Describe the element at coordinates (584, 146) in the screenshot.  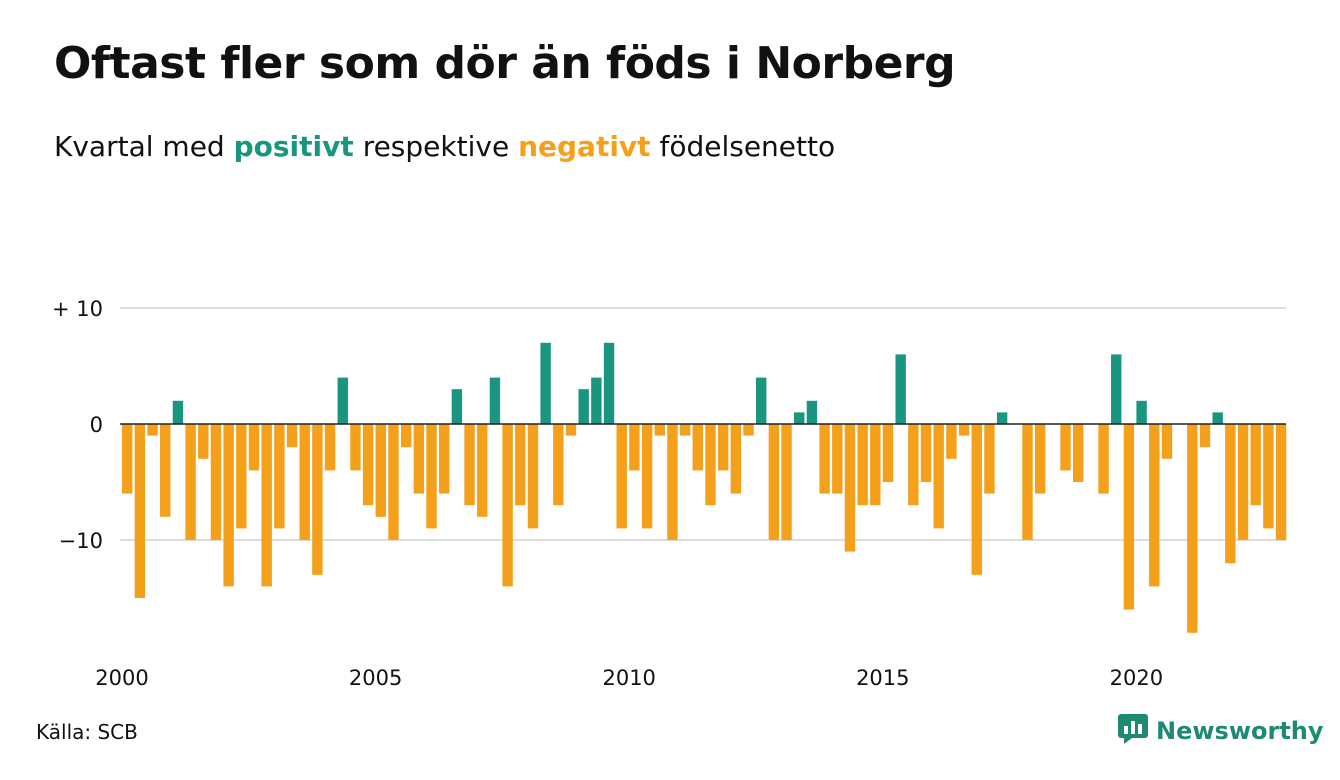
I see `subtitle-negative: negativt` at that location.